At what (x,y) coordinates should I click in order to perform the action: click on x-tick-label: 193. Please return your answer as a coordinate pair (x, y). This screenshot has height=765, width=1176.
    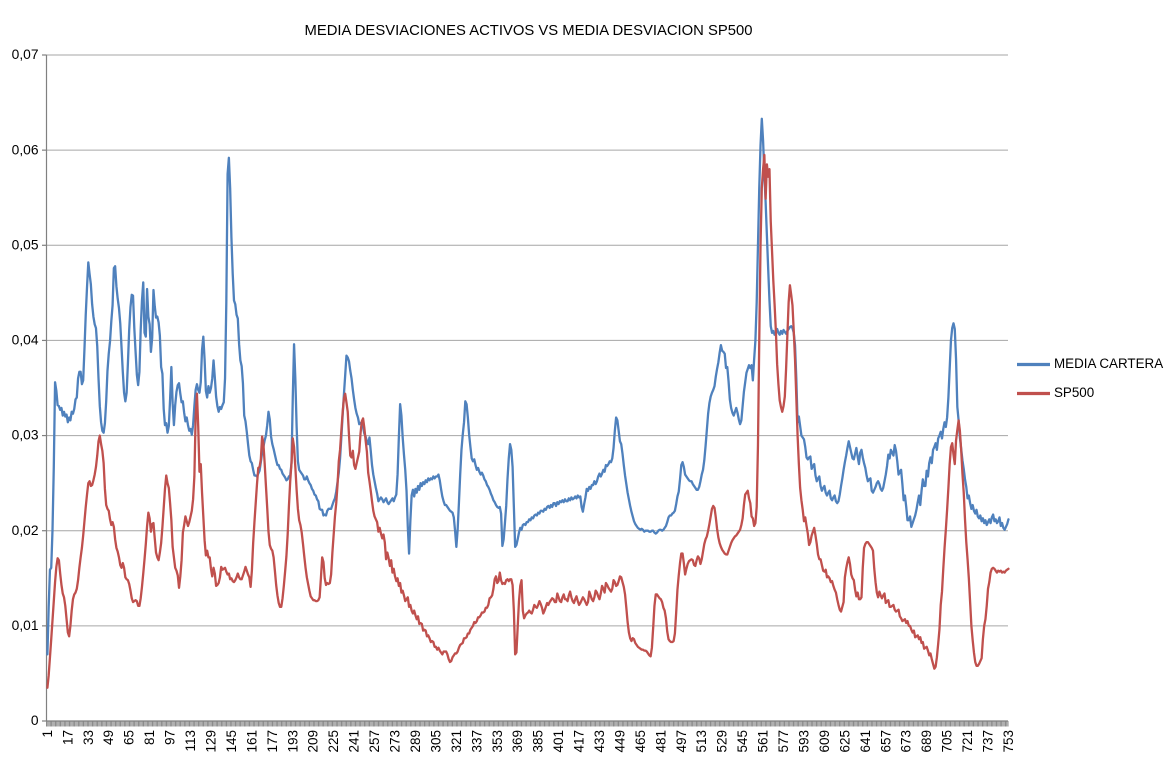
    Looking at the image, I should click on (292, 741).